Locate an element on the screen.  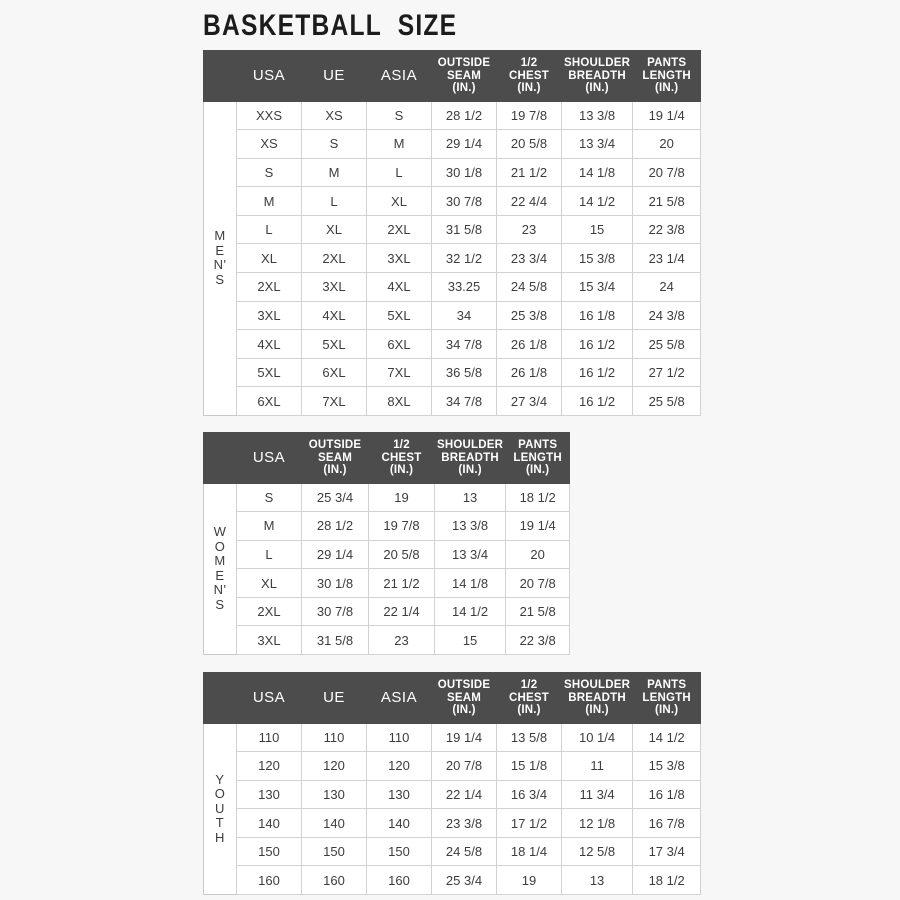
cell-outside-seam-in: 34 is located at coordinates (464, 315).